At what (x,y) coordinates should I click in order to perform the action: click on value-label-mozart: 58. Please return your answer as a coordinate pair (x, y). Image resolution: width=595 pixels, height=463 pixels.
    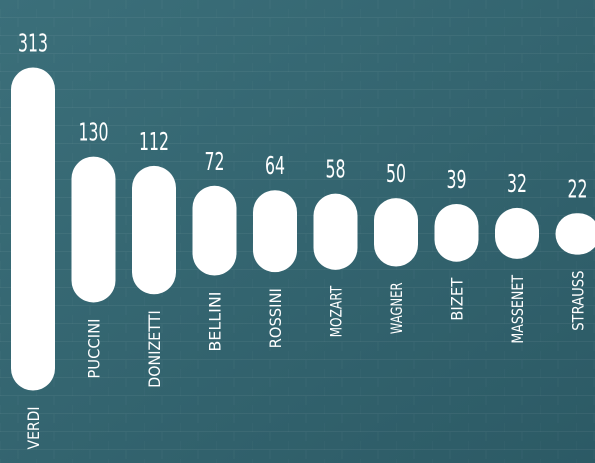
    Looking at the image, I should click on (336, 169).